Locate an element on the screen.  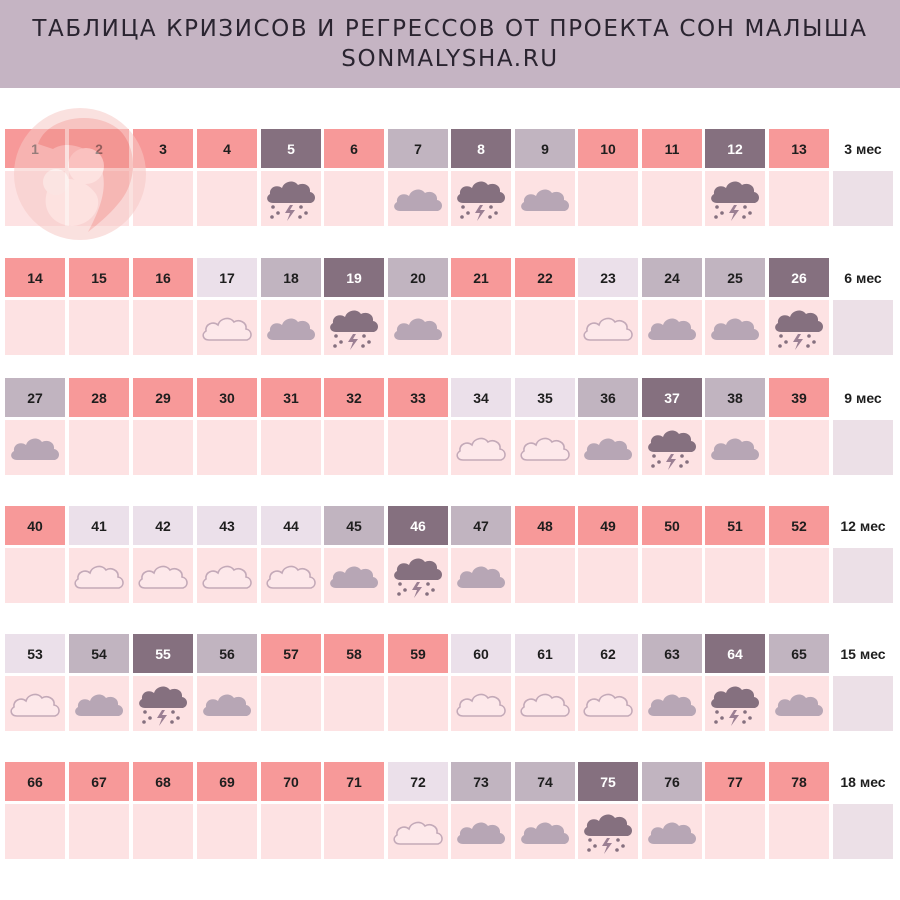
week-number: 53 is located at coordinates (35, 653).